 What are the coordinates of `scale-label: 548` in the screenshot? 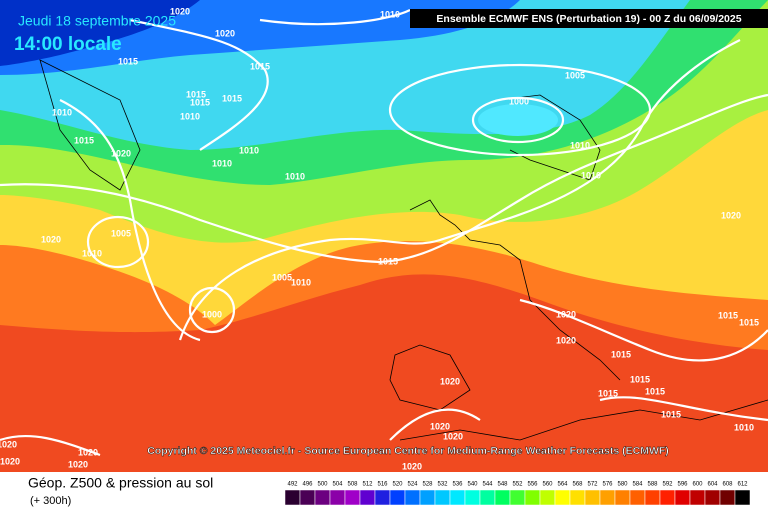 It's located at (502, 485).